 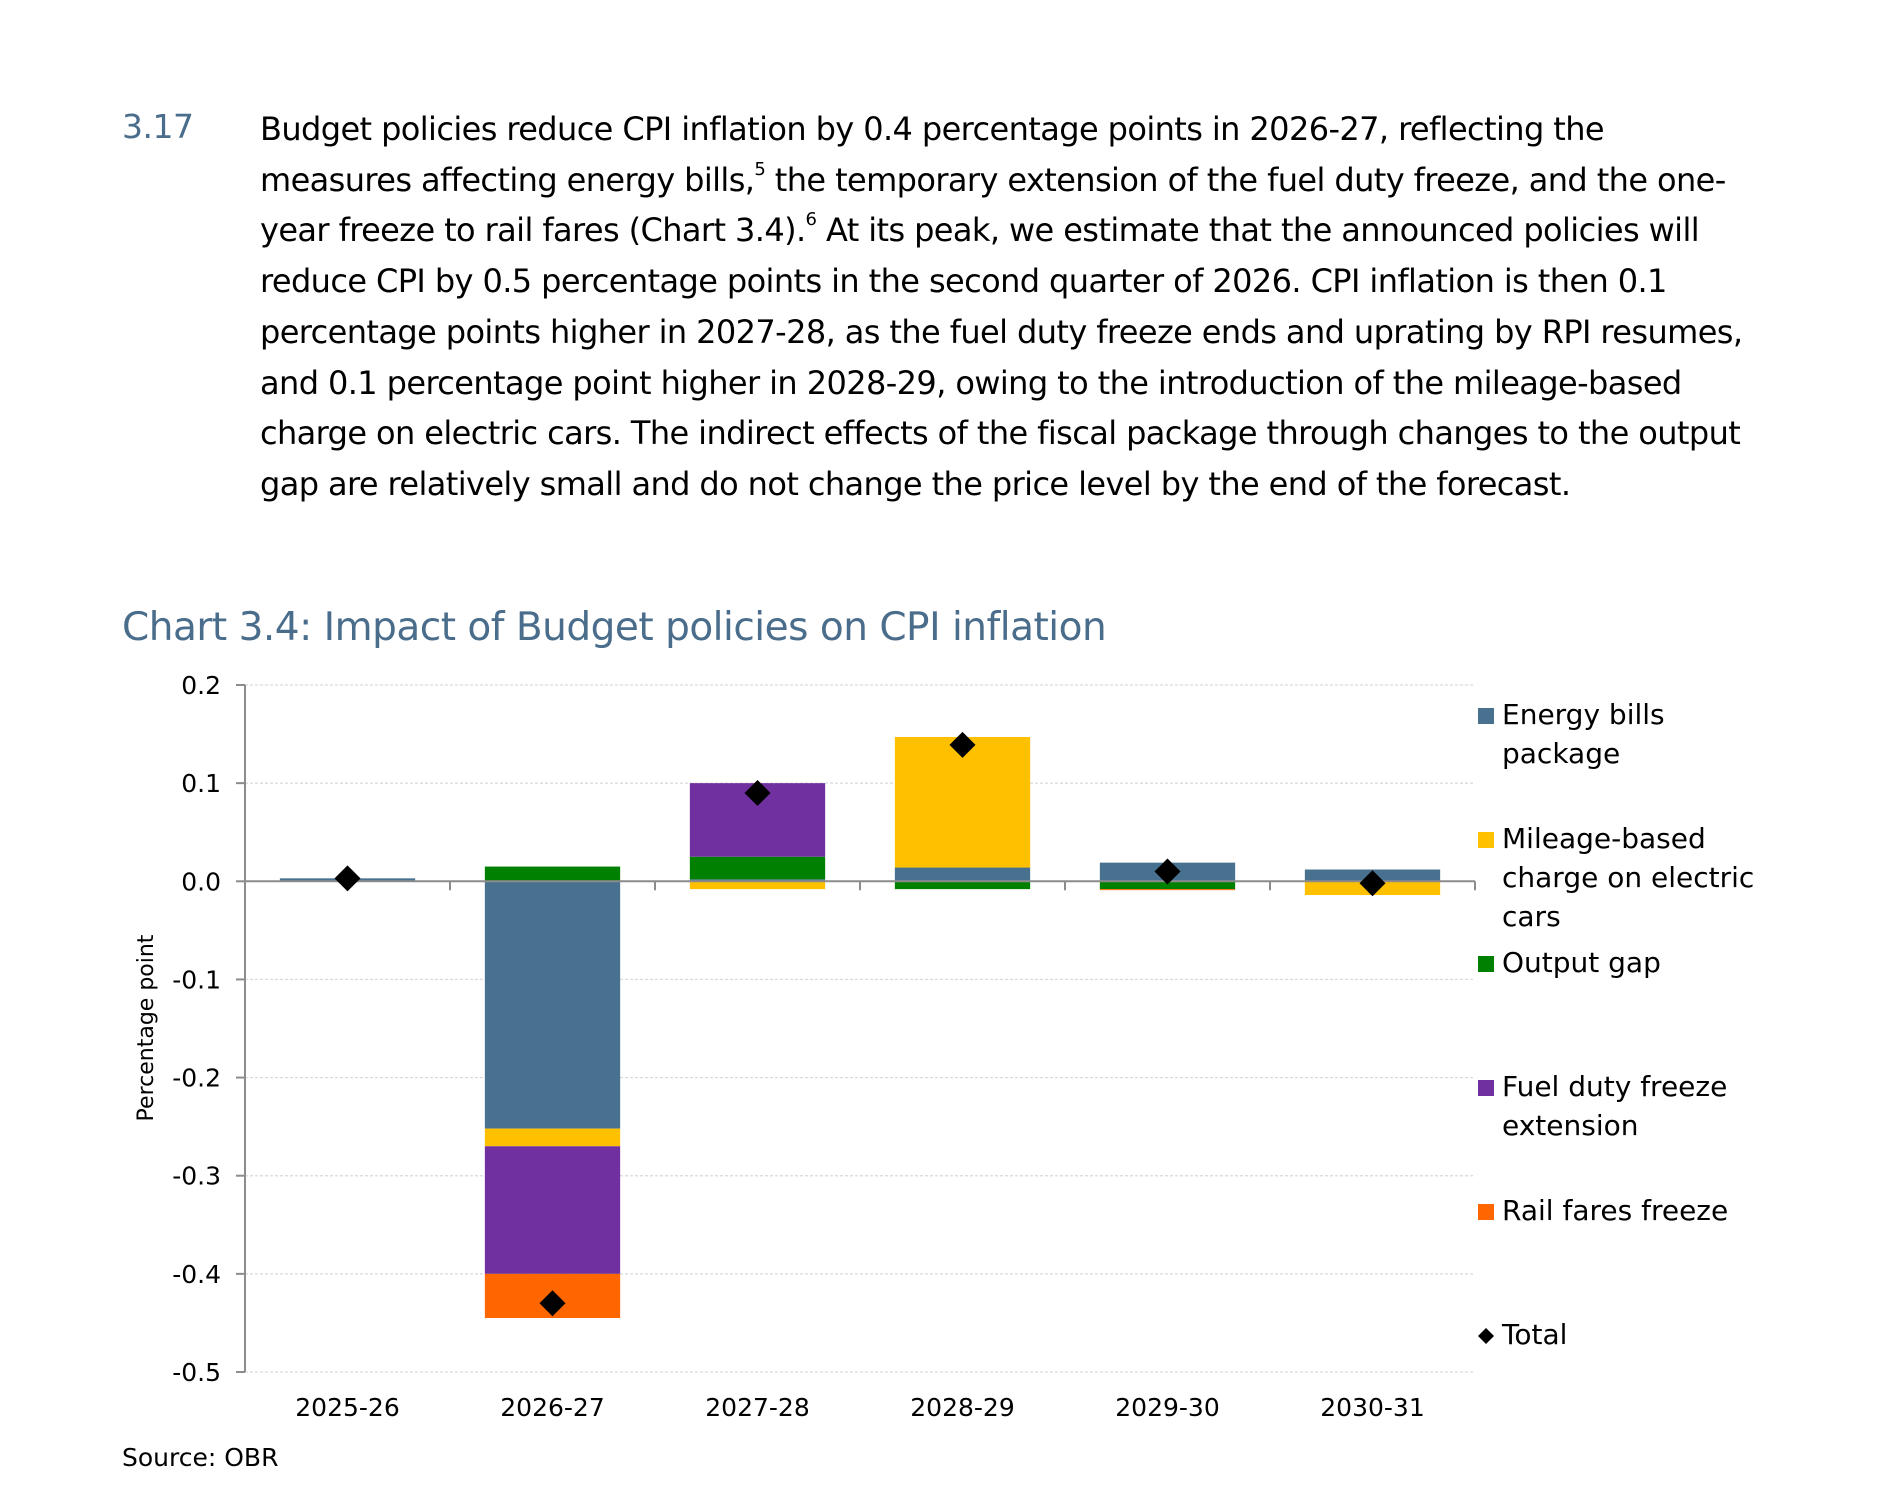 I want to click on legend-item: Mileage-based charge on electric cars, so click(x=1616, y=877).